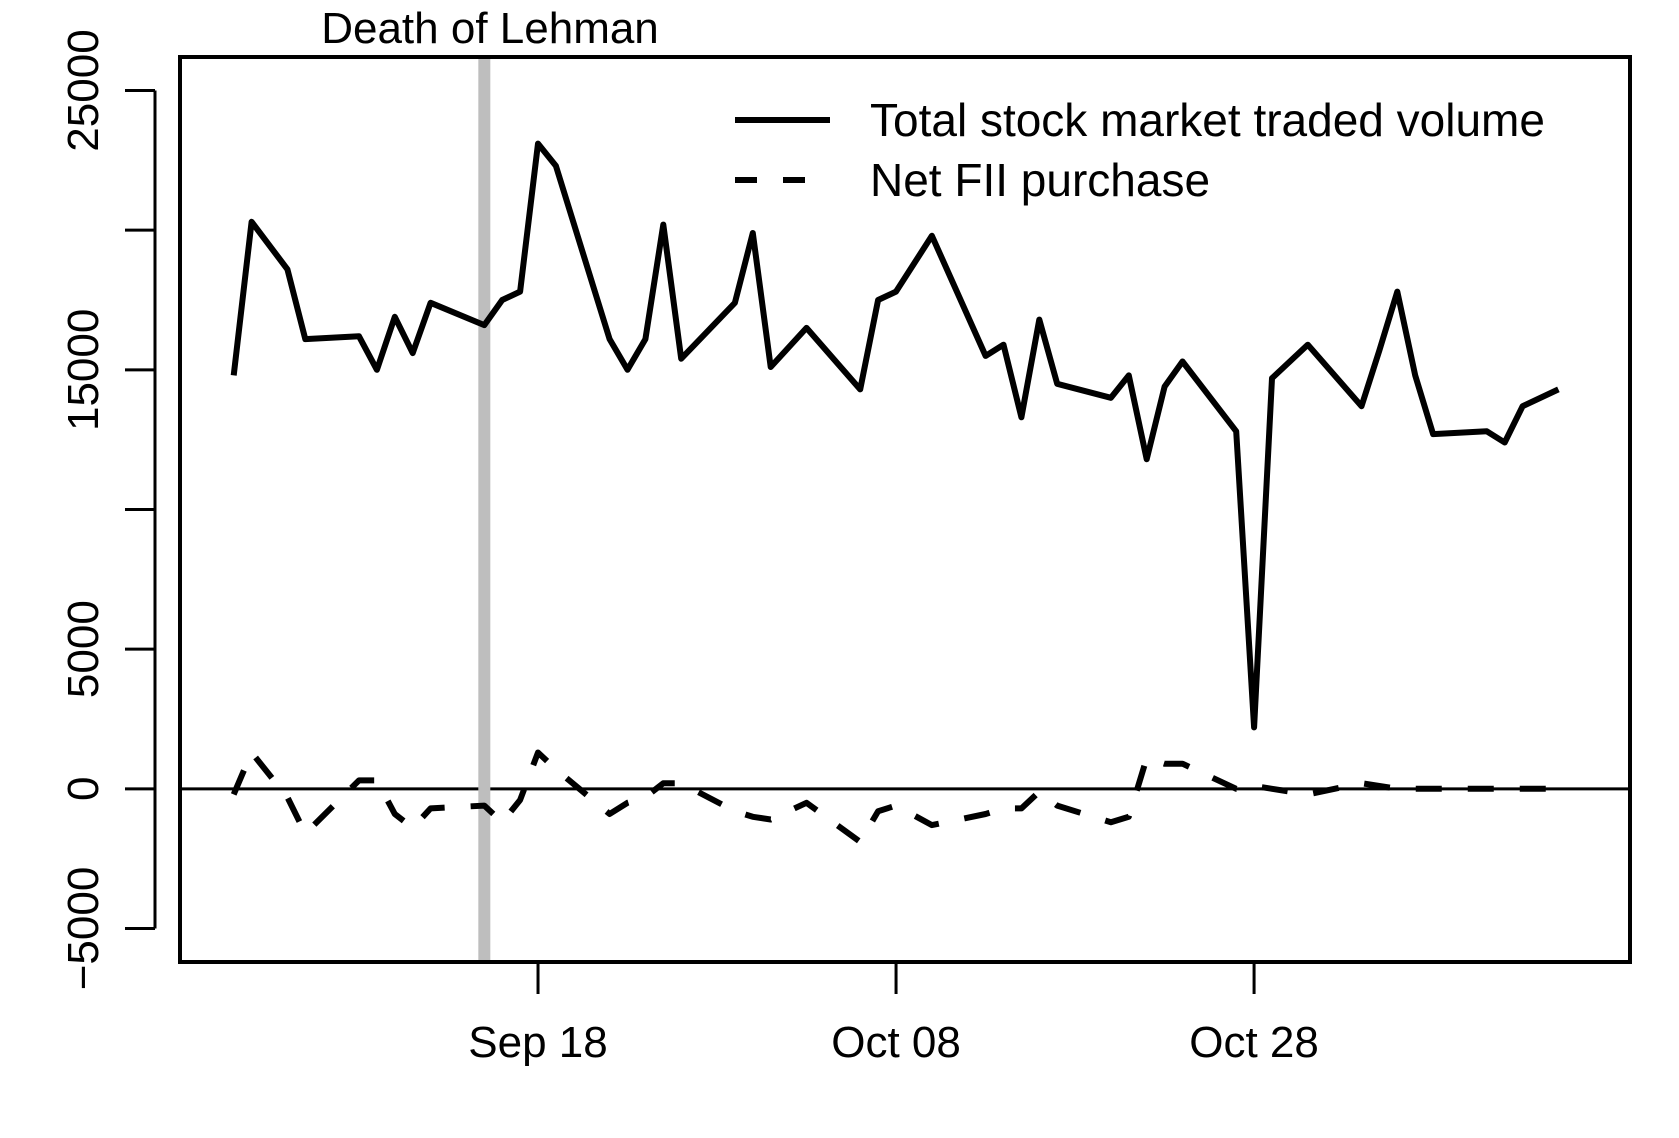 This screenshot has width=1679, height=1138. What do you see at coordinates (83, 370) in the screenshot?
I see `y-tick-label: 15000` at bounding box center [83, 370].